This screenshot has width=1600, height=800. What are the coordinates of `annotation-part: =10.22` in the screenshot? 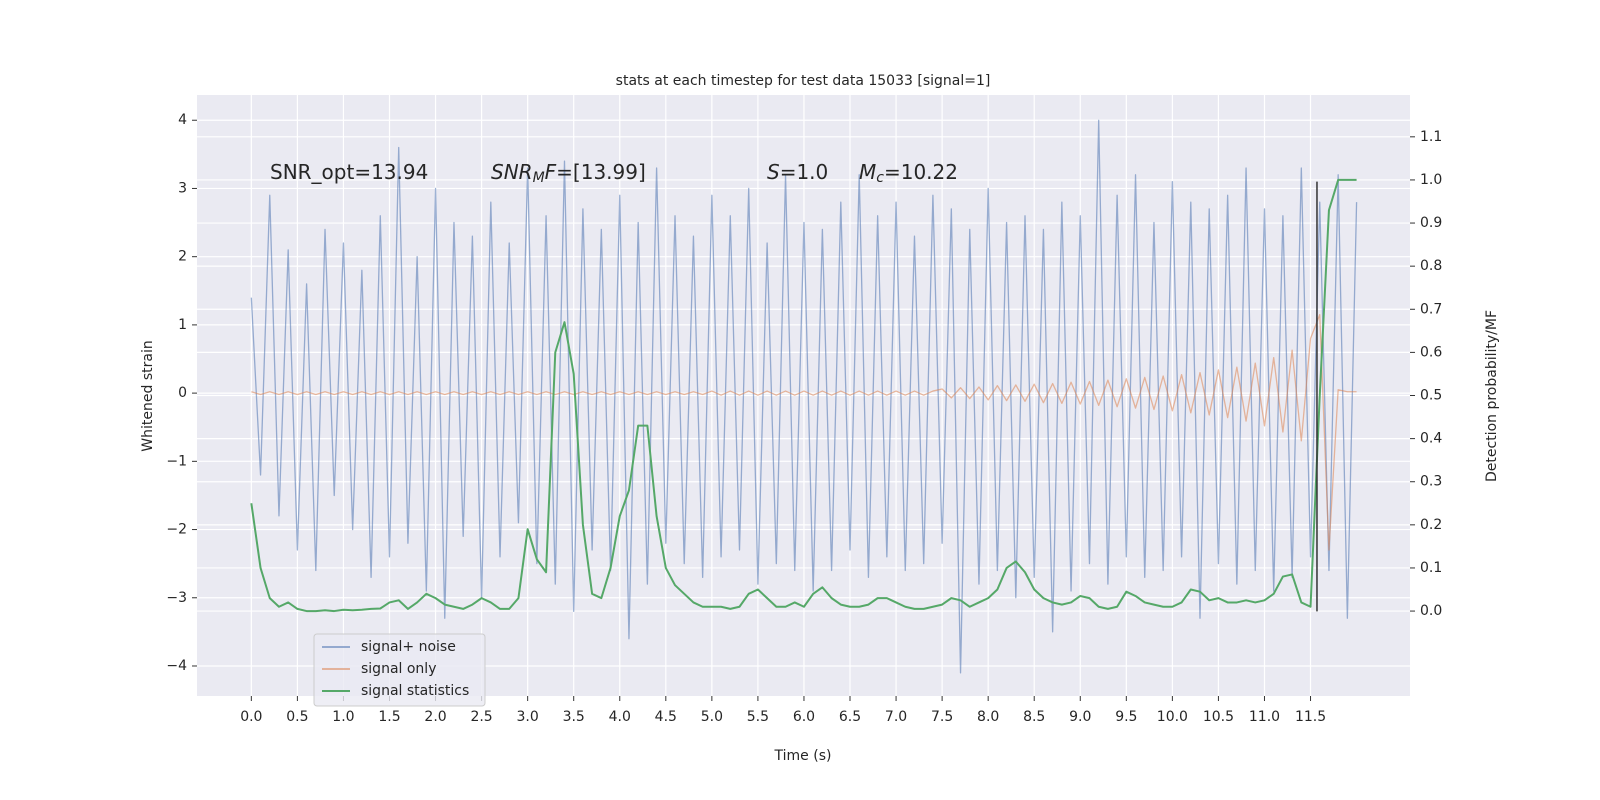 It's located at (921, 172).